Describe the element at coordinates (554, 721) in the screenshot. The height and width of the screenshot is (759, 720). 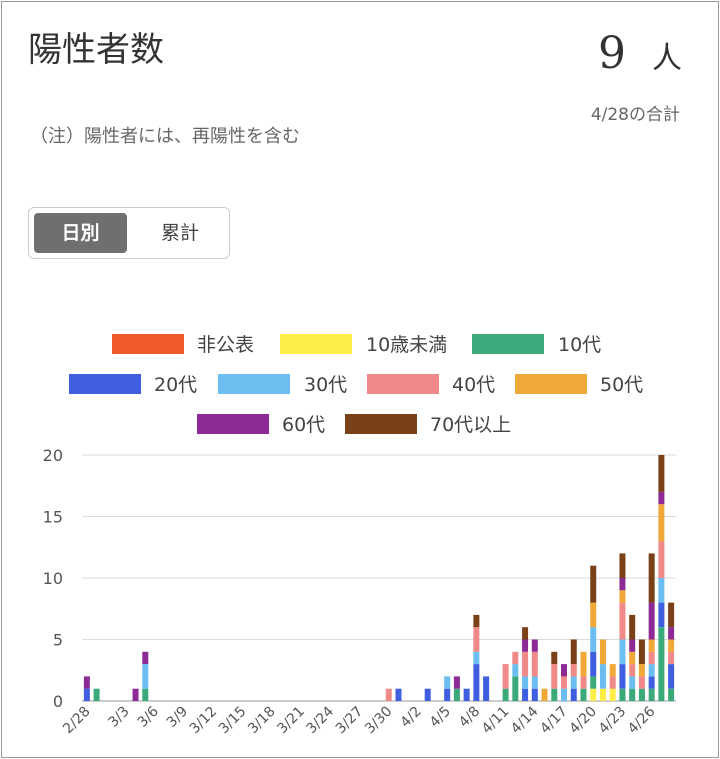
I see `x-tick-label: 4/17` at that location.